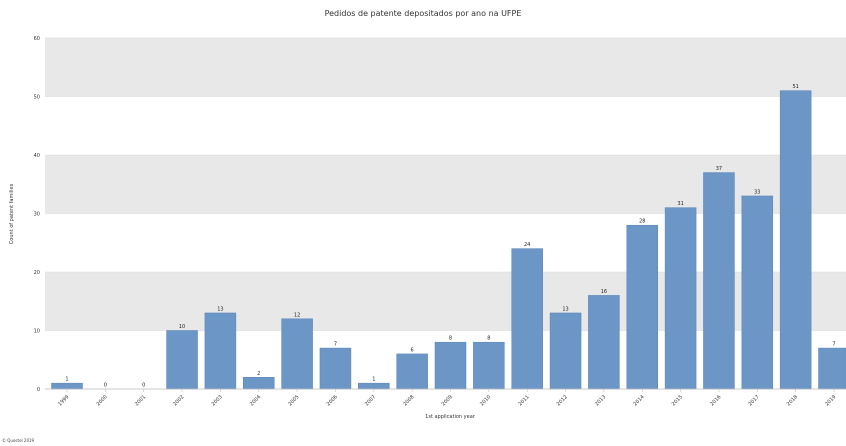 The image size is (846, 446). I want to click on y-axis-ticks: 0 10 20 30 40 50 60, so click(37, 214).